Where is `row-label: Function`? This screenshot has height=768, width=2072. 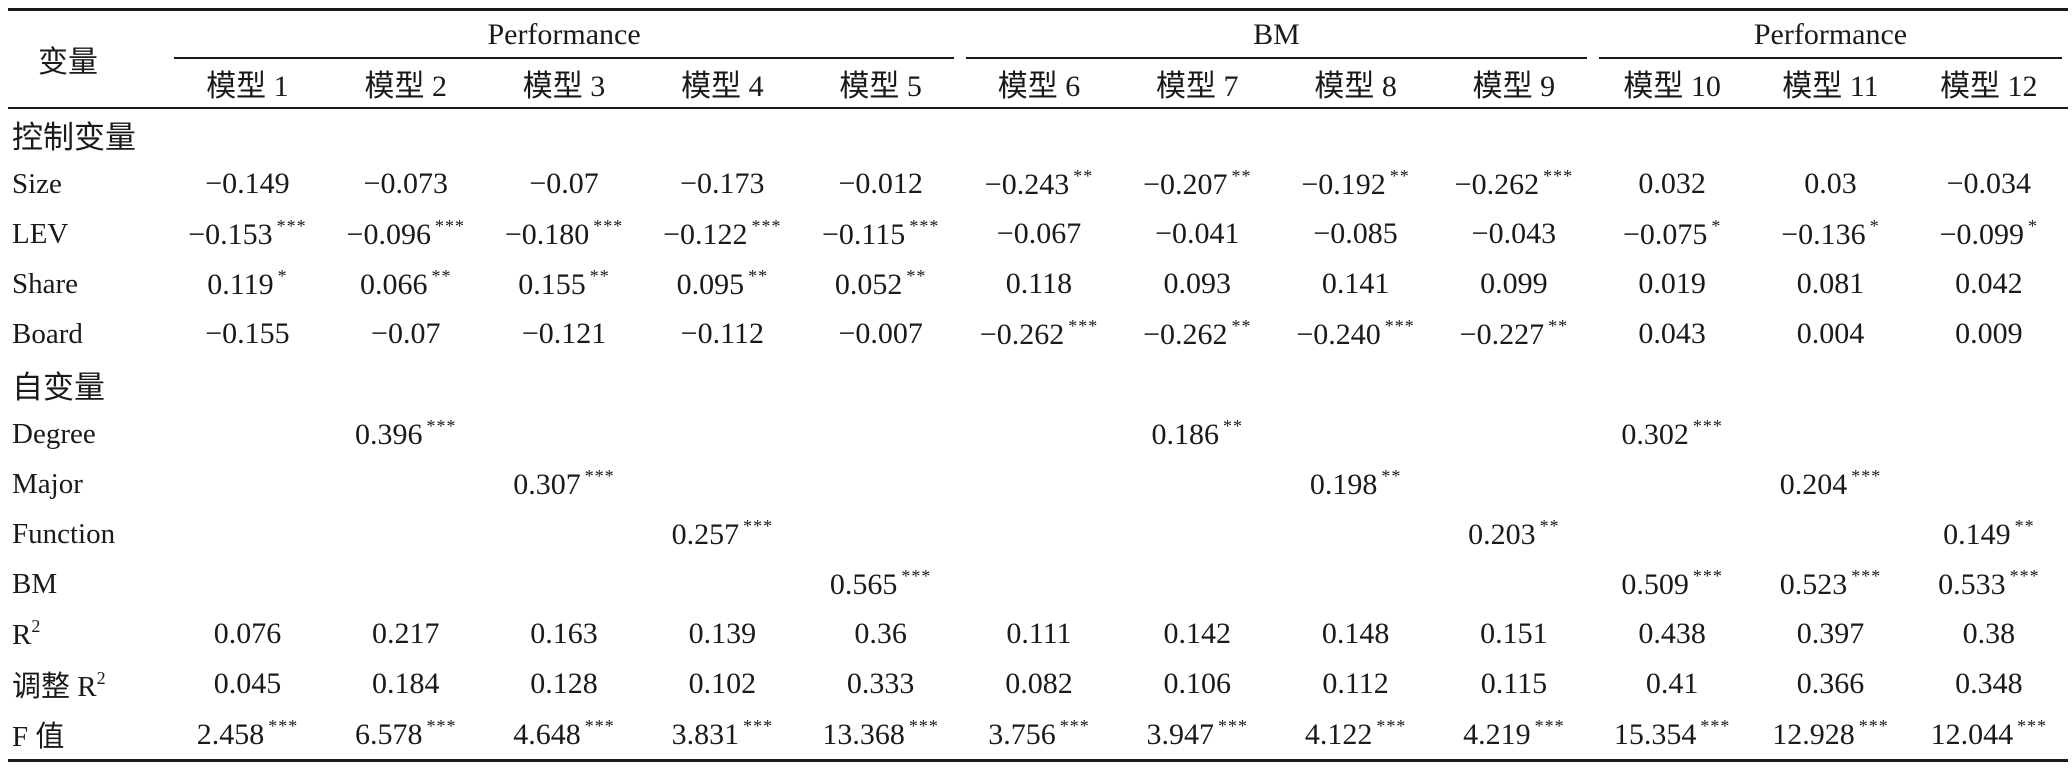
row-label: Function is located at coordinates (88, 534).